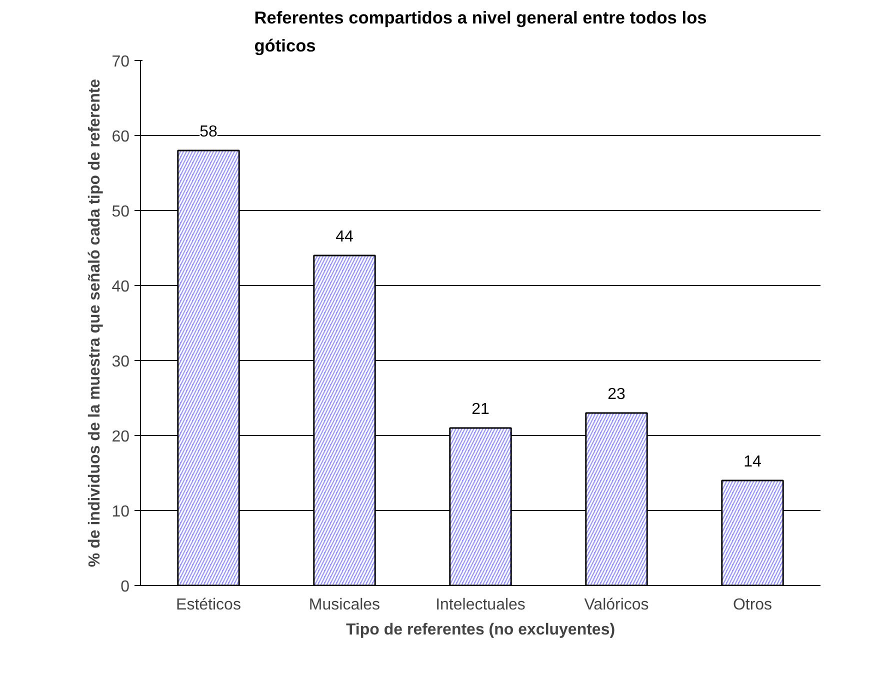 This screenshot has width=869, height=681. What do you see at coordinates (480, 32) in the screenshot?
I see `chart-title: Referentes compartidos a nivel general entre todos los góticos` at bounding box center [480, 32].